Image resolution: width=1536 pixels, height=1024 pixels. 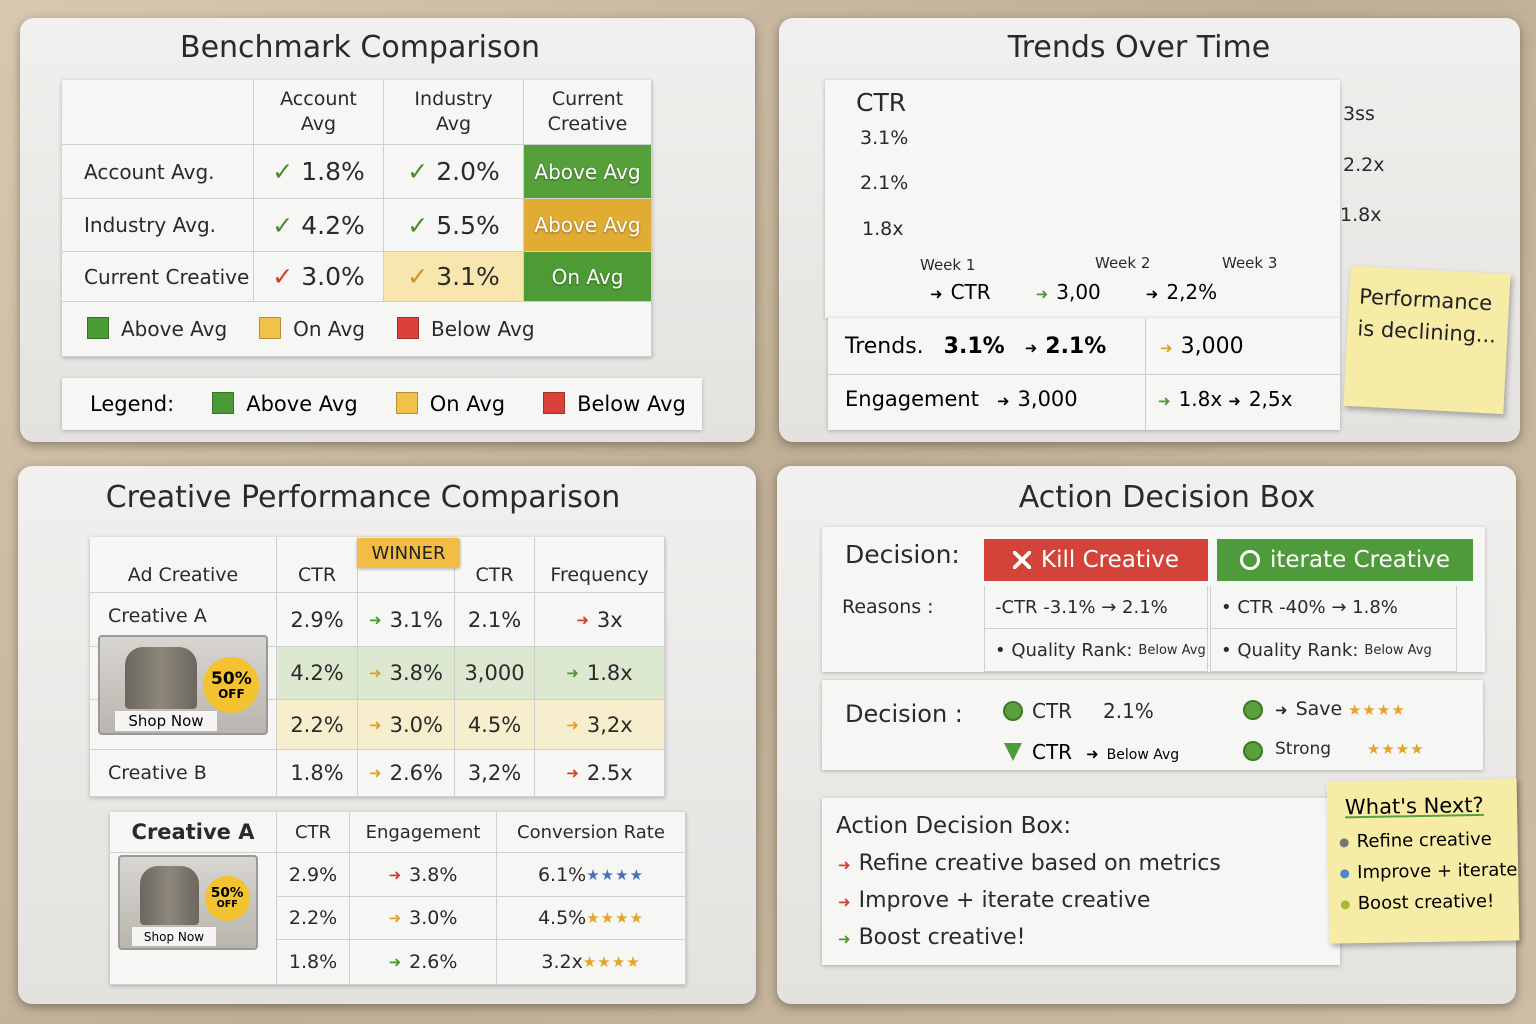 What do you see at coordinates (881, 102) in the screenshot?
I see `y-title: CTR` at bounding box center [881, 102].